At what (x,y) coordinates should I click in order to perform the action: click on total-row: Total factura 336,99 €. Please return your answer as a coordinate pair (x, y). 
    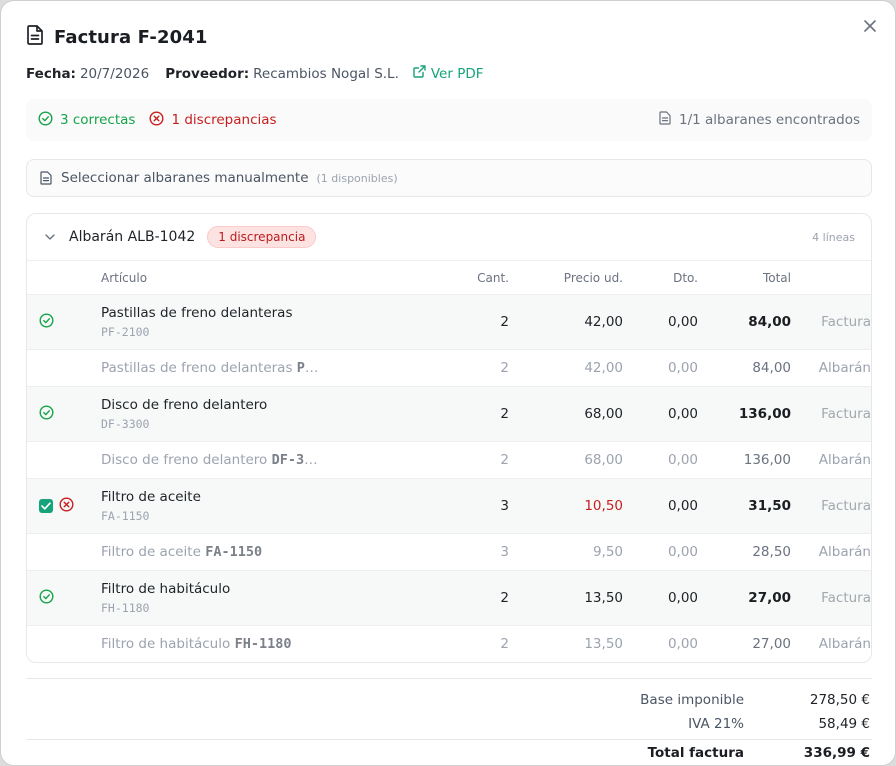
    Looking at the image, I should click on (717, 753).